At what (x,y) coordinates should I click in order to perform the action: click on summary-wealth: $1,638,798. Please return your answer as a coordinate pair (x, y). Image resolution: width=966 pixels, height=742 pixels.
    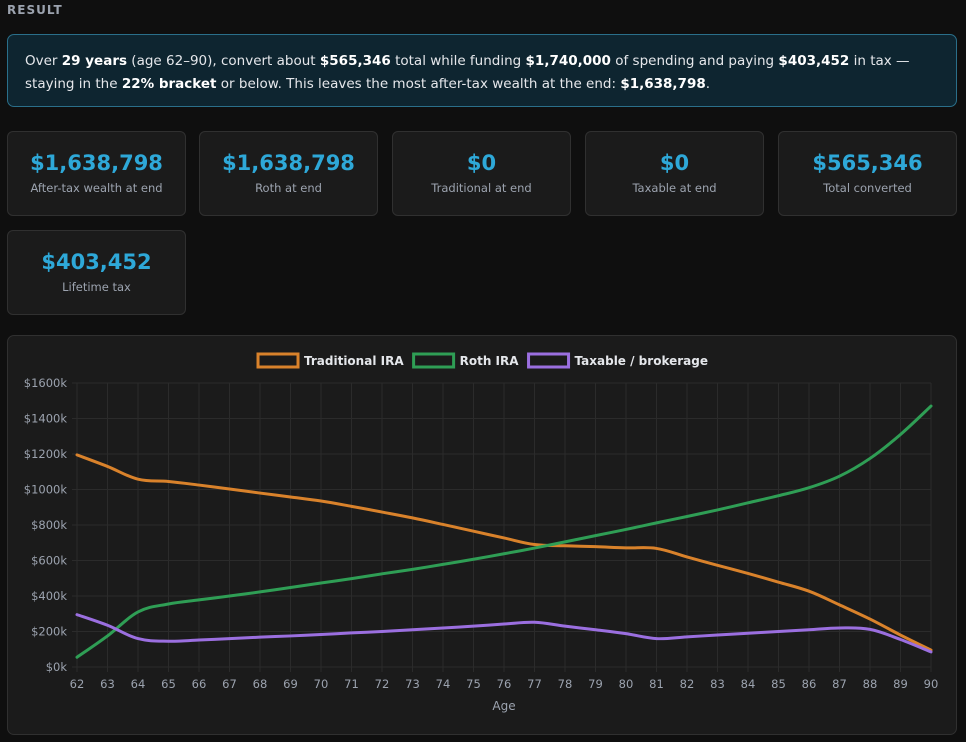
    Looking at the image, I should click on (663, 84).